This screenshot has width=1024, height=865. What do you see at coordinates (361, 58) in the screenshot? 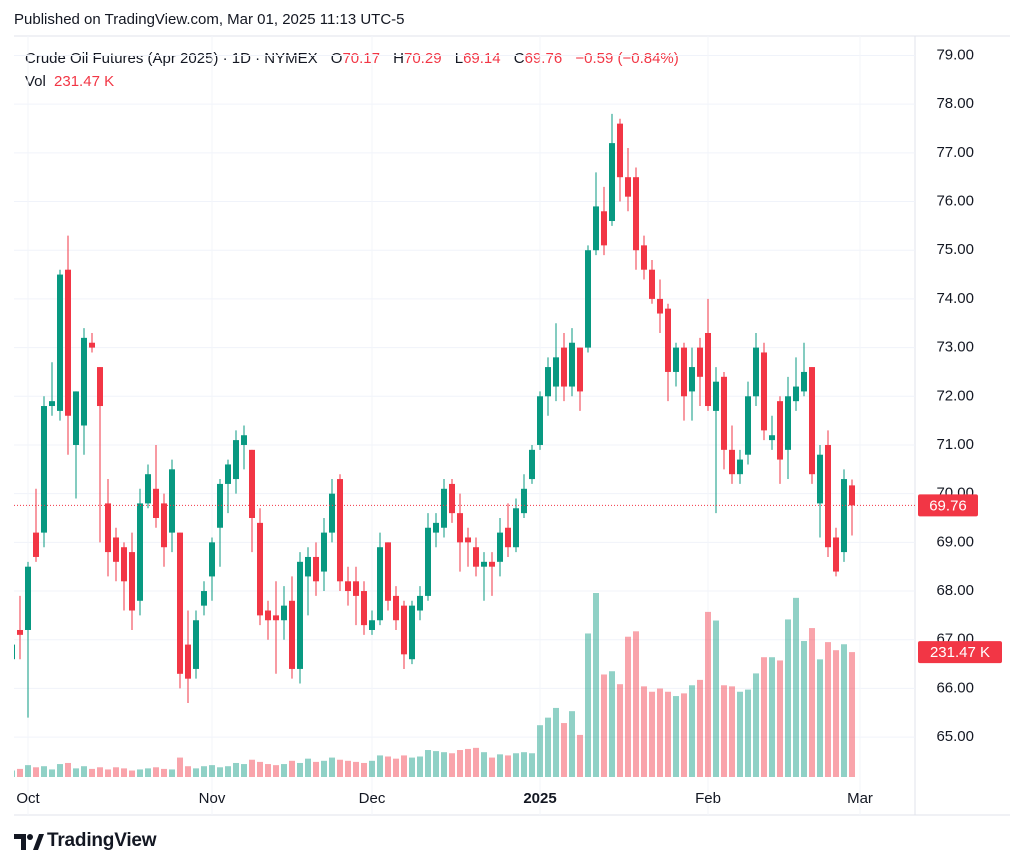
I see `ohlc-value: 70.17` at bounding box center [361, 58].